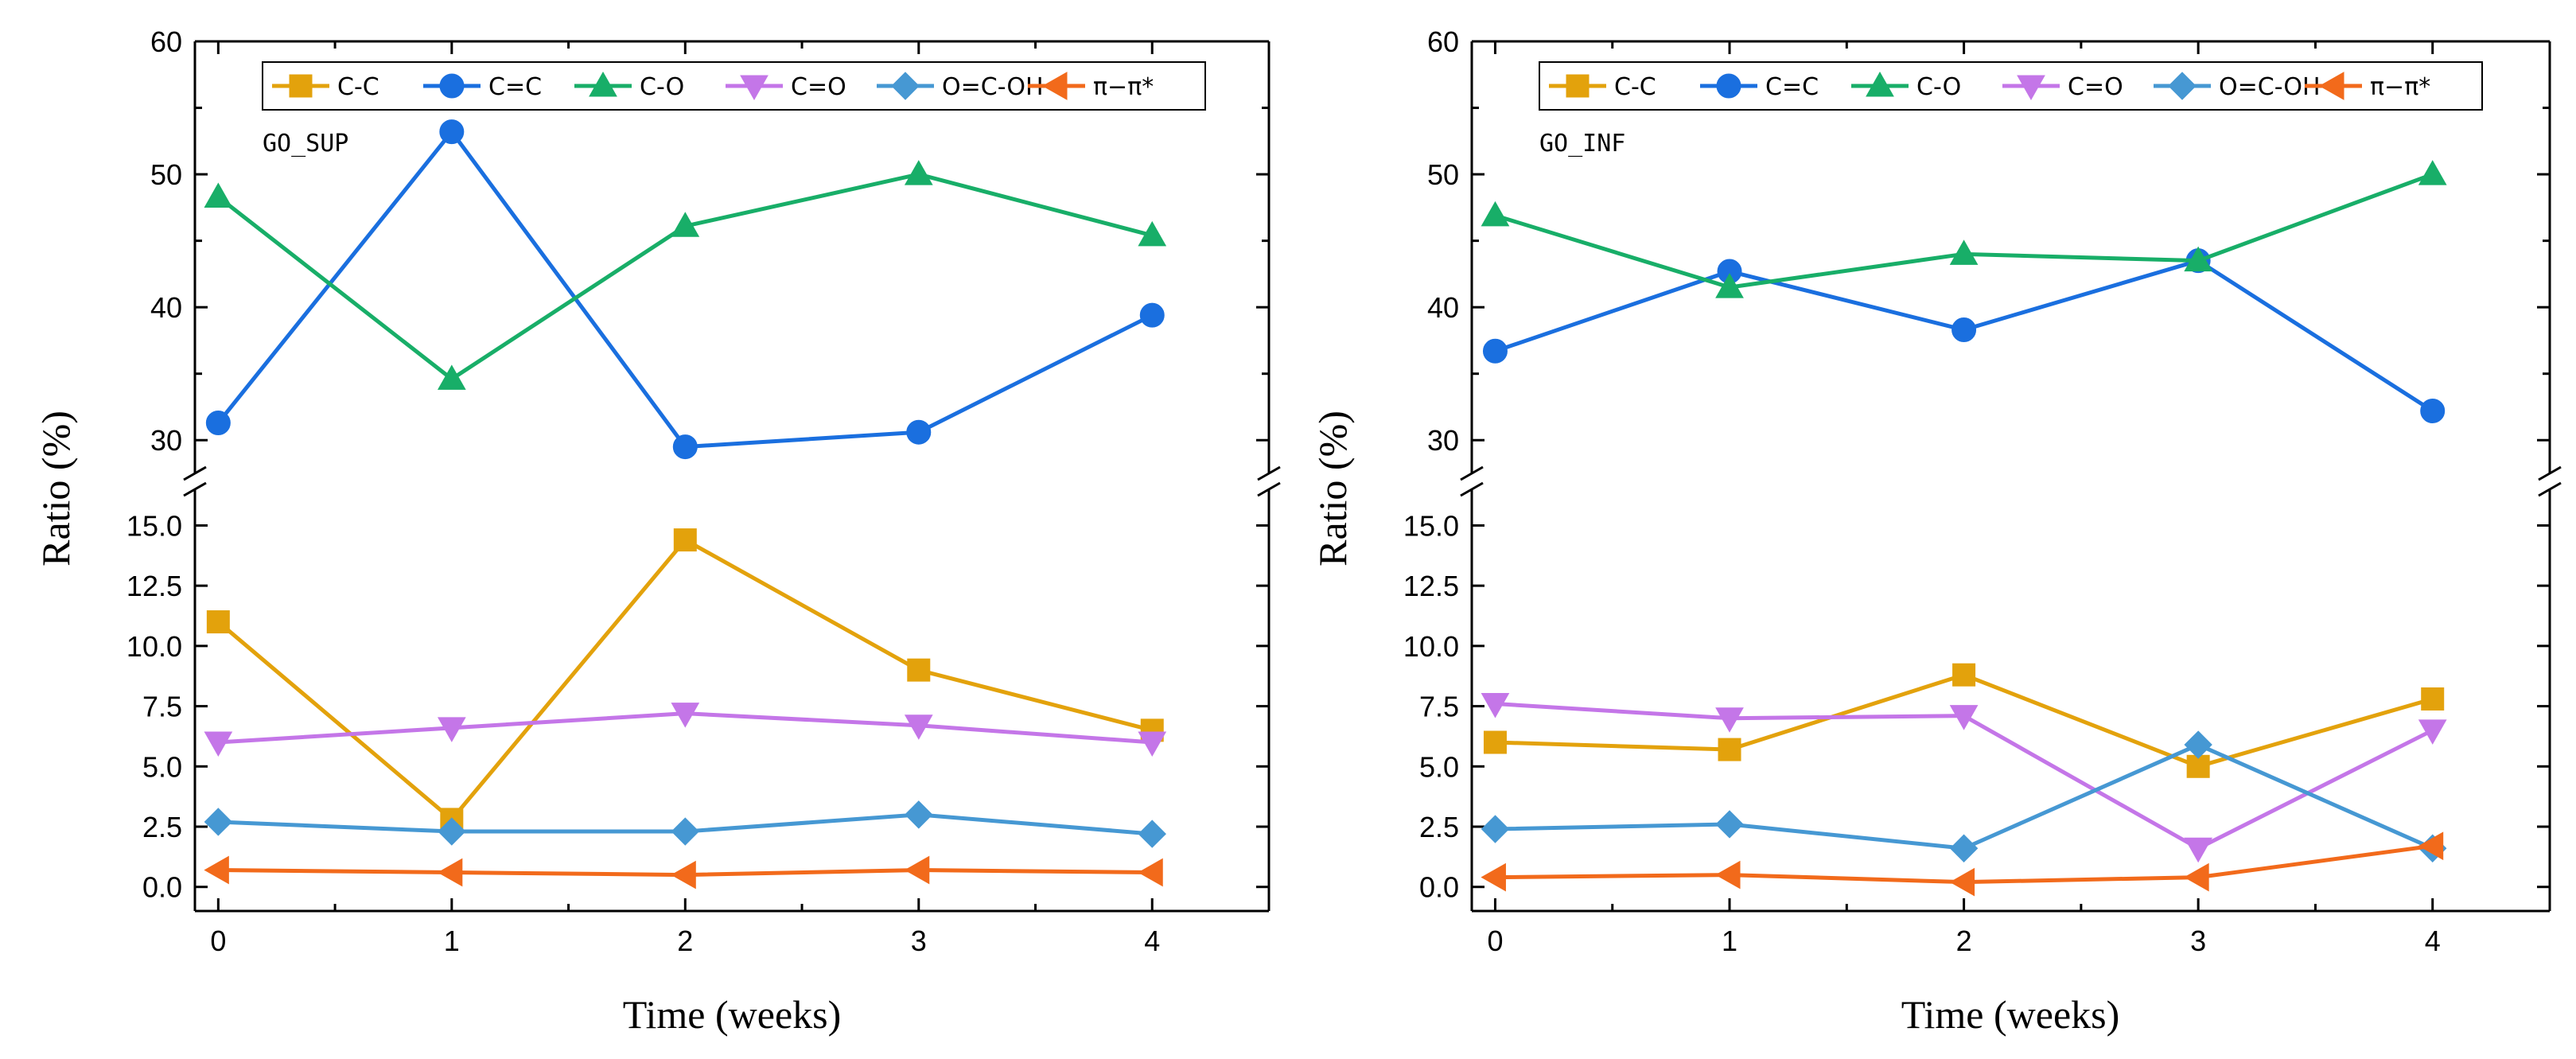  What do you see at coordinates (2270, 87) in the screenshot?
I see `legend-label: O=C-OH` at bounding box center [2270, 87].